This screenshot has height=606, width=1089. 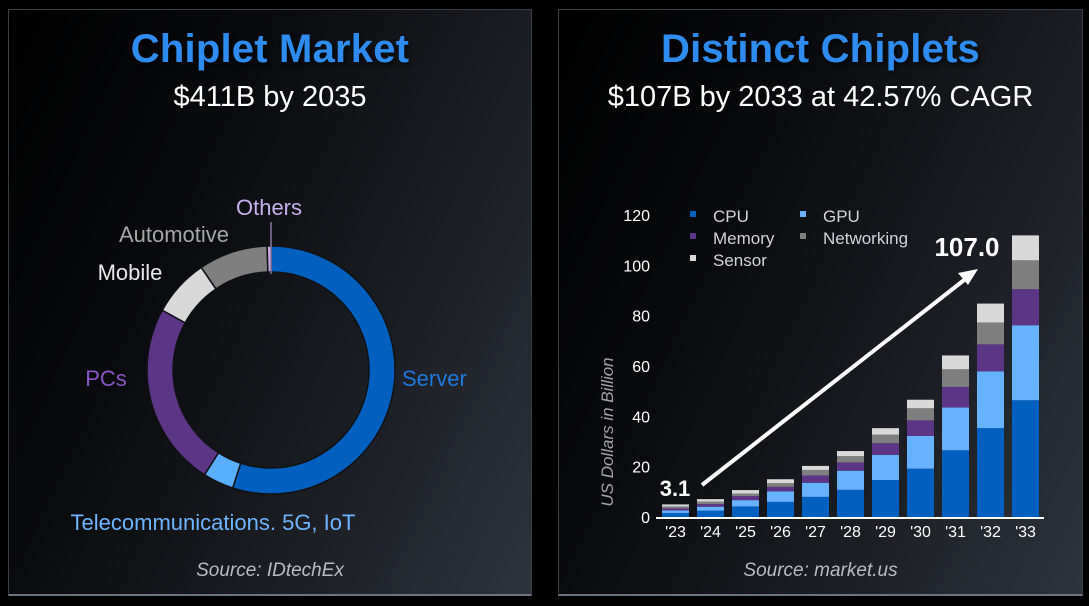 What do you see at coordinates (820, 570) in the screenshot?
I see `distinct-chiplets-source: Source: market.us` at bounding box center [820, 570].